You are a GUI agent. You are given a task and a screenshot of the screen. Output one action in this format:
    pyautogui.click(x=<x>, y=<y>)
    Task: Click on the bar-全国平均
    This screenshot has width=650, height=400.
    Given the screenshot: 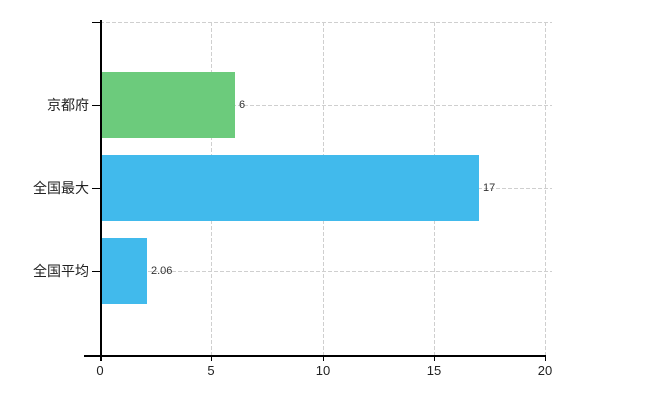 What is the action you would take?
    pyautogui.click(x=124, y=271)
    